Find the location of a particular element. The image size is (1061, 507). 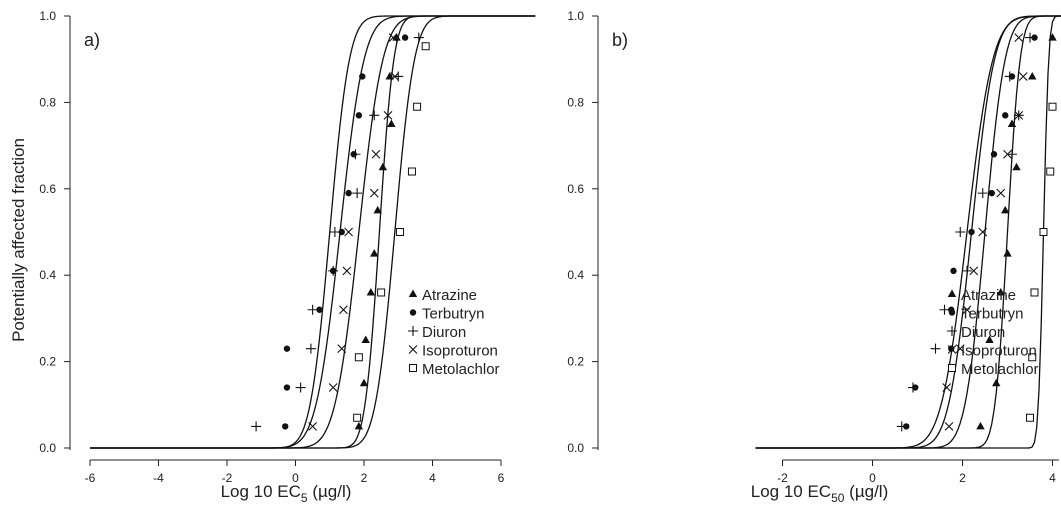

y-tick-label: 0.0 is located at coordinates (47, 448).